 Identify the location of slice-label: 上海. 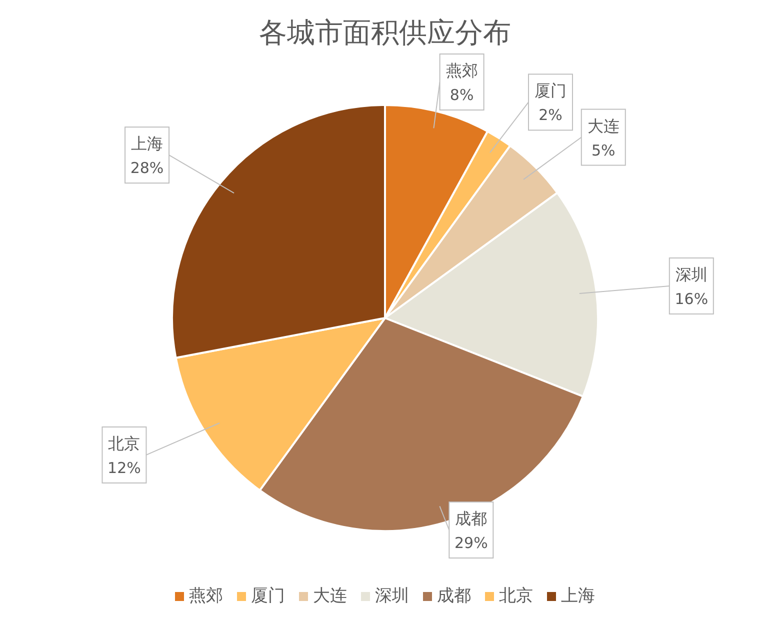
(147, 144).